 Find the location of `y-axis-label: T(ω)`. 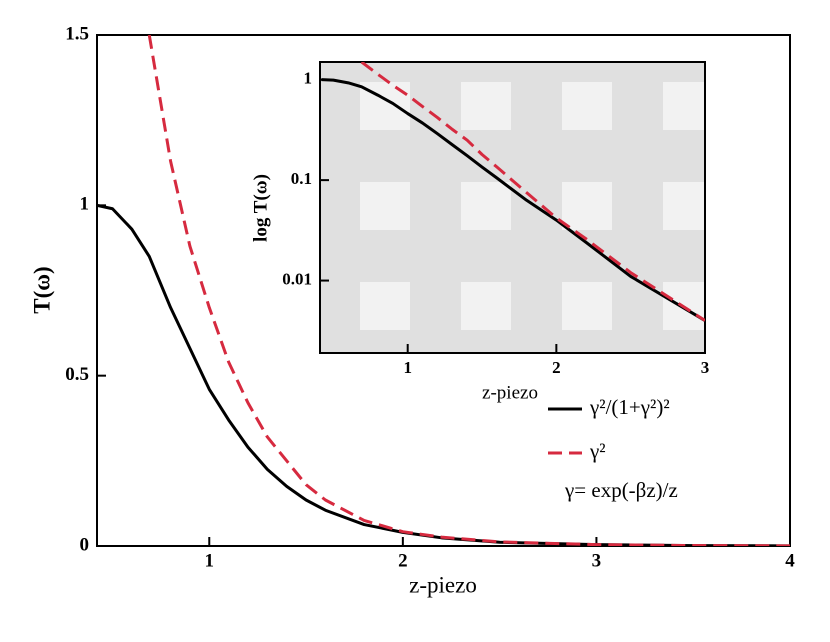

y-axis-label: T(ω) is located at coordinates (41, 289).